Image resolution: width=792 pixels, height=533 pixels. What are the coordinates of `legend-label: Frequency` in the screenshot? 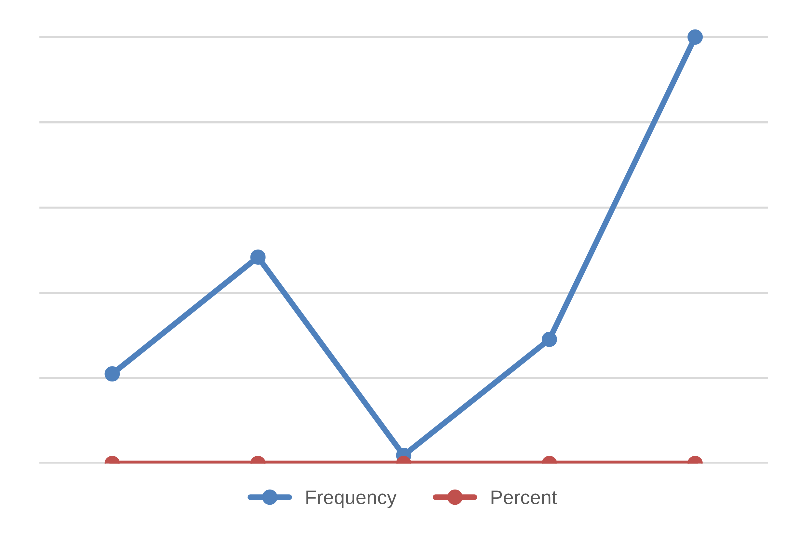 It's located at (351, 499).